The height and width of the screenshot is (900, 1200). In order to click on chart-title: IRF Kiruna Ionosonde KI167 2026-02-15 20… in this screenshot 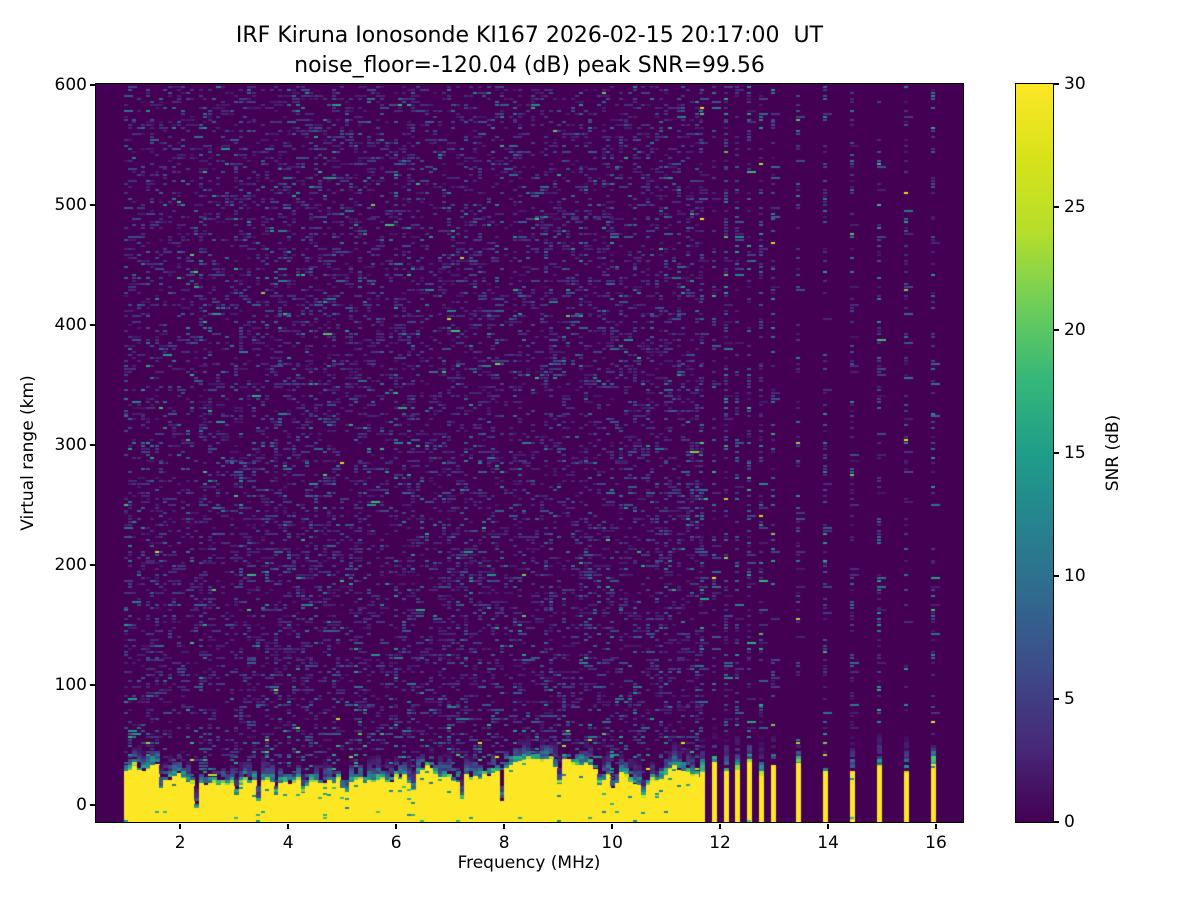, I will do `click(529, 35)`.